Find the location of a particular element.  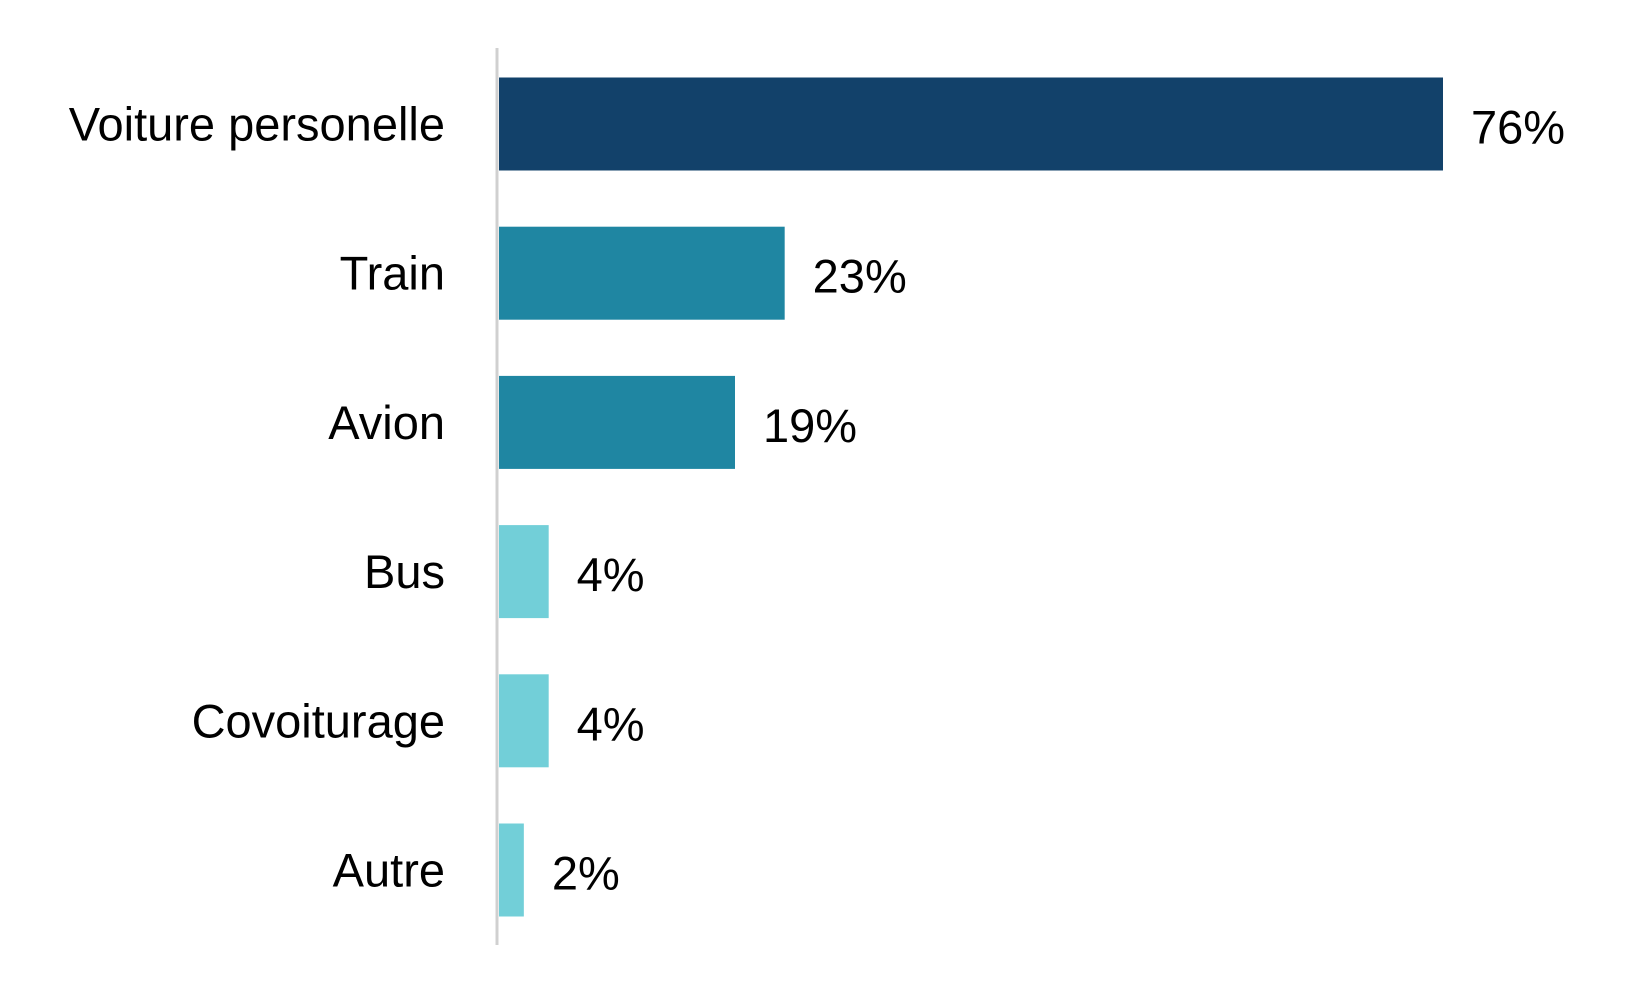

bar-avion is located at coordinates (617, 422).